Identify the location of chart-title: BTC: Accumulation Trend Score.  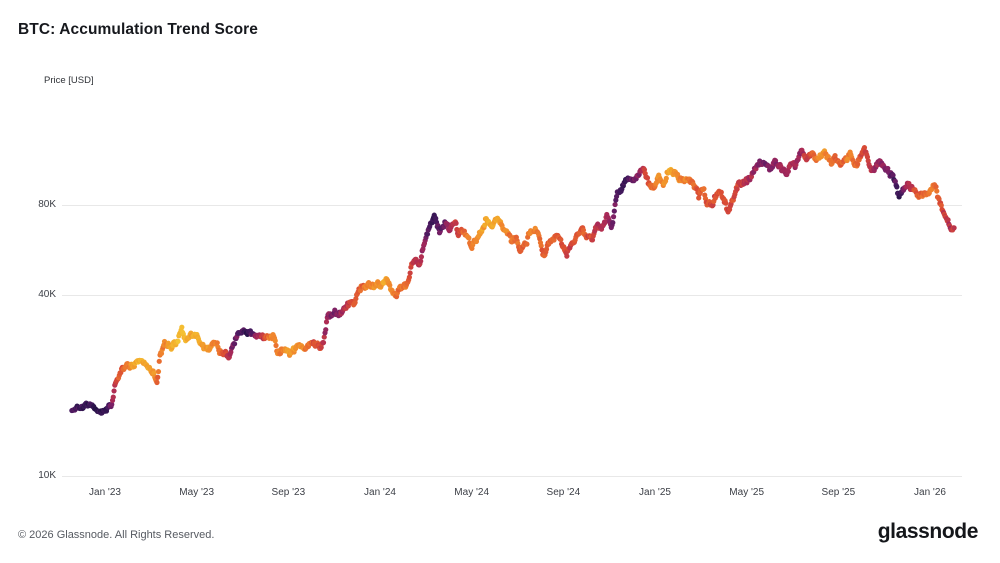
(138, 29).